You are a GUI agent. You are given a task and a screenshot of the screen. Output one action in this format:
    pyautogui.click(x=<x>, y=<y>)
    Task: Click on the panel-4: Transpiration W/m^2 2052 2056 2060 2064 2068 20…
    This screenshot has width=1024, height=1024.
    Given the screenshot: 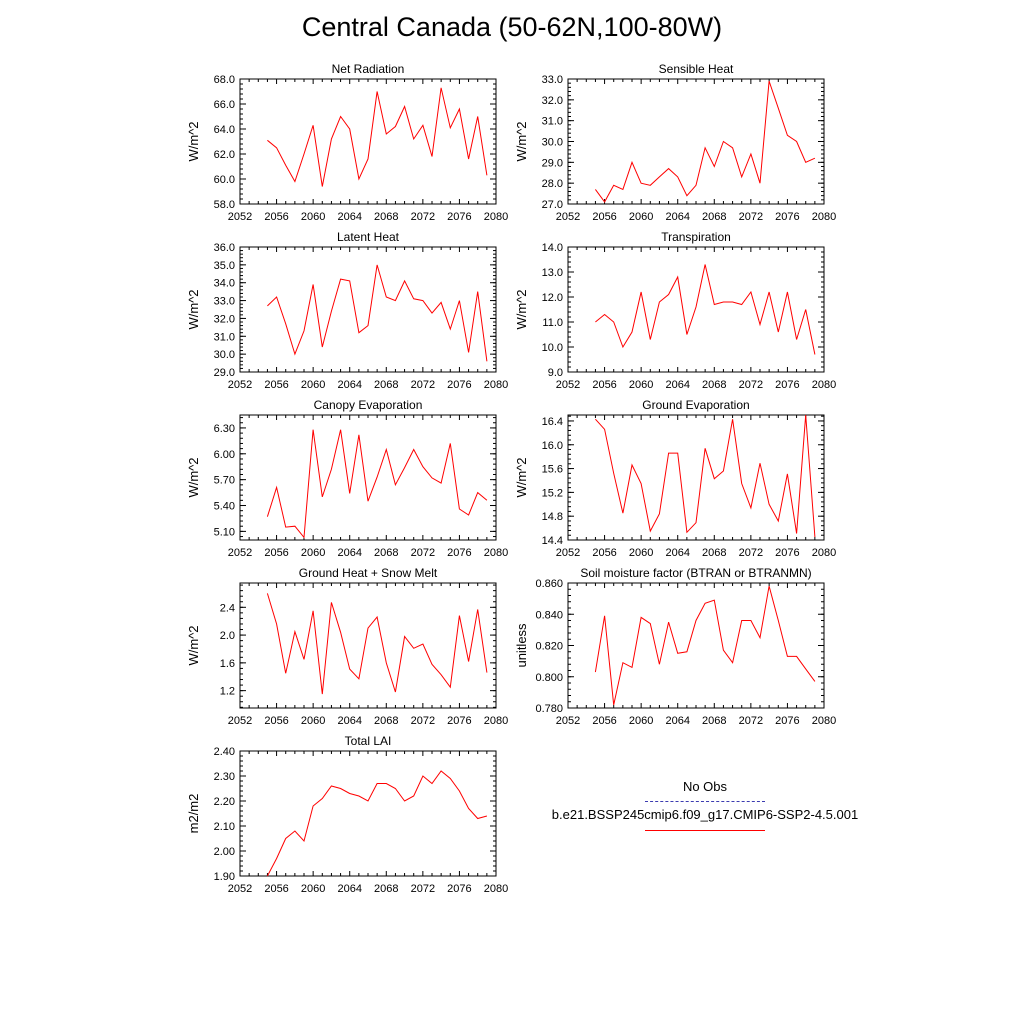 What is the action you would take?
    pyautogui.click(x=675, y=310)
    